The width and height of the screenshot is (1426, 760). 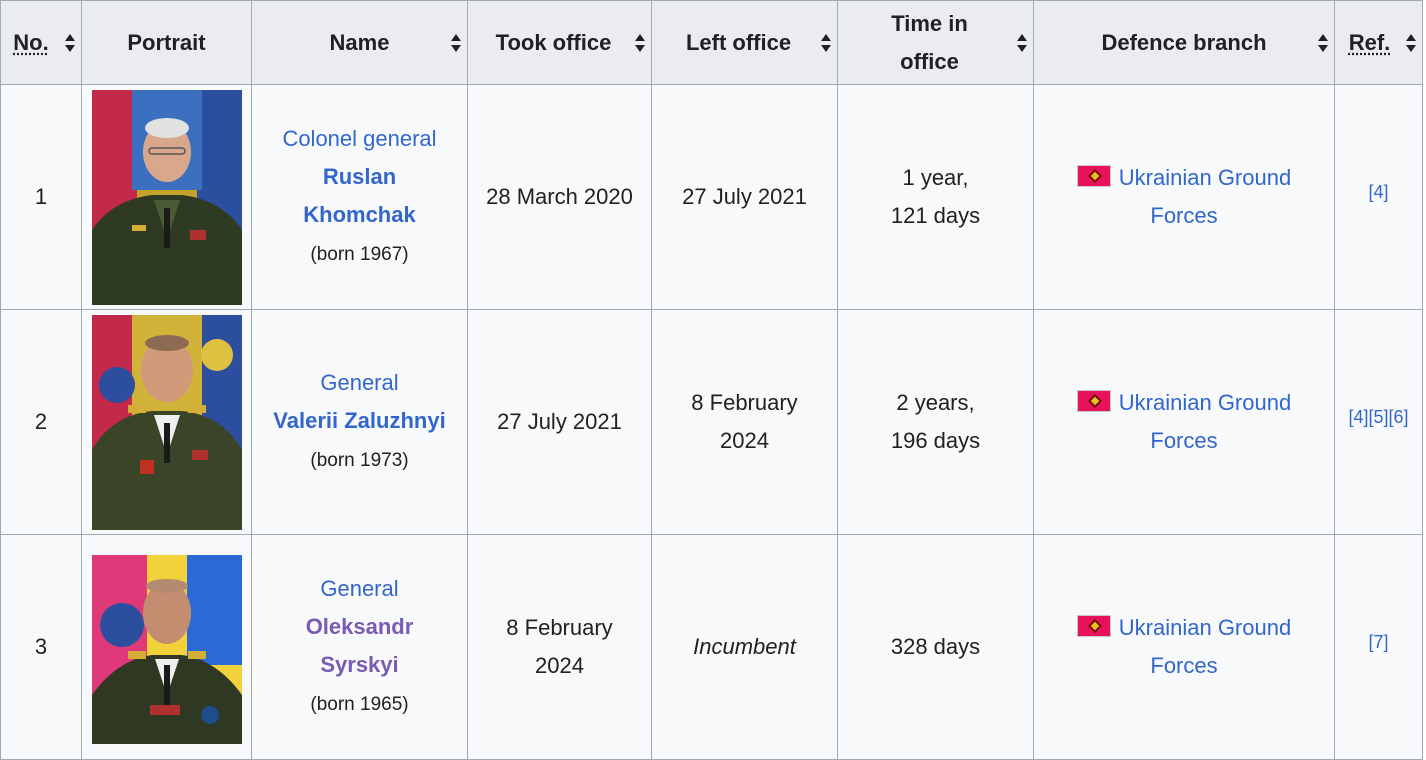 I want to click on cell-time-in-office: 328 days, so click(x=935, y=647).